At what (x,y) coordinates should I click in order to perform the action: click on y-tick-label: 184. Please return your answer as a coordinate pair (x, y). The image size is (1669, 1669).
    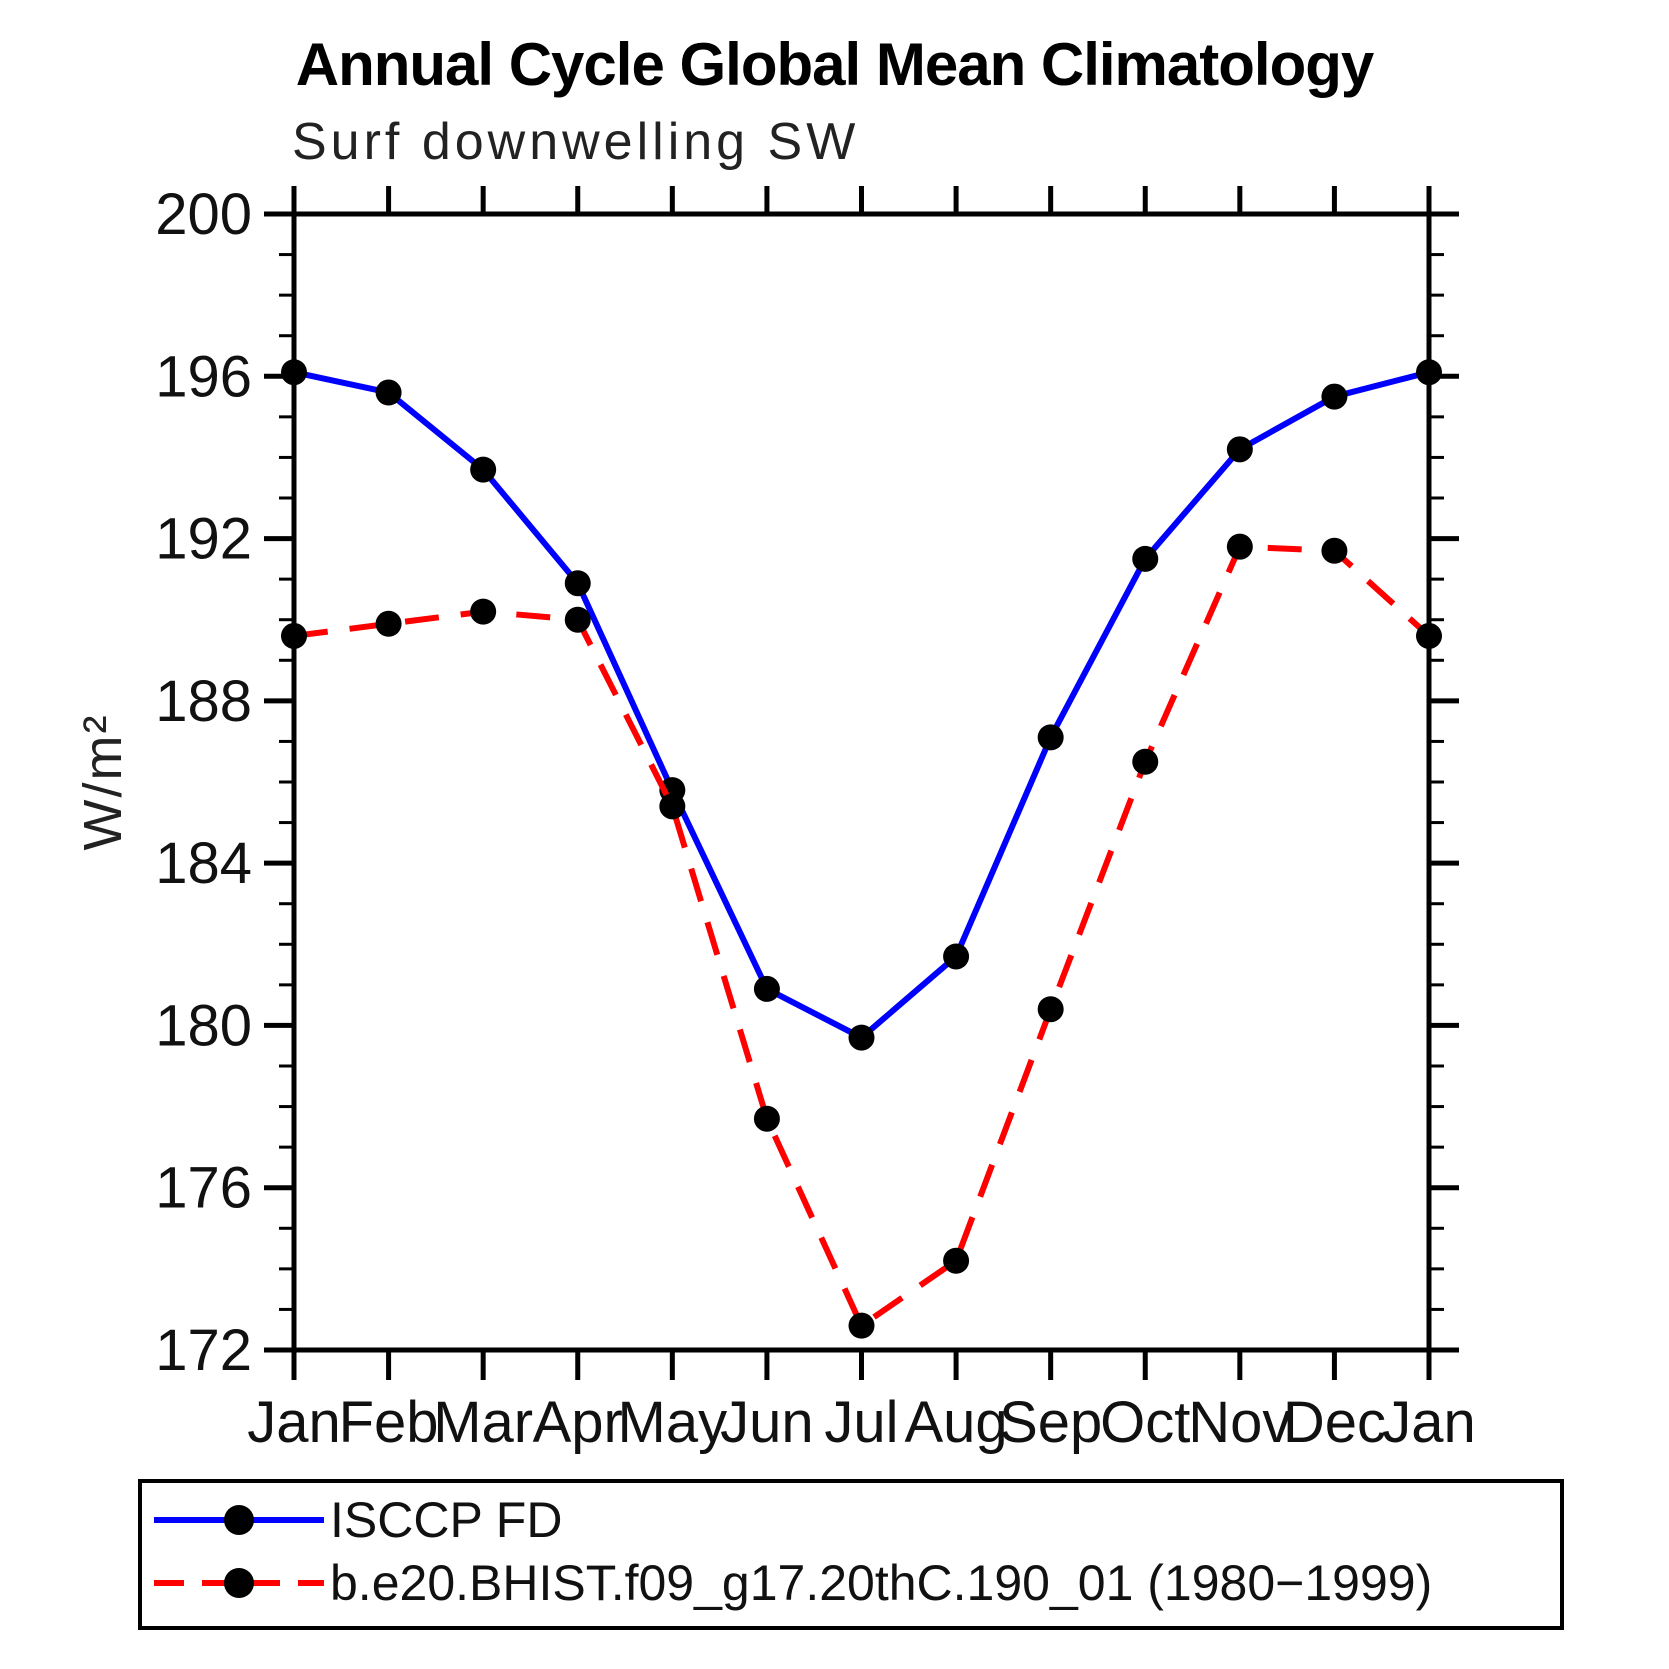
    Looking at the image, I should click on (203, 863).